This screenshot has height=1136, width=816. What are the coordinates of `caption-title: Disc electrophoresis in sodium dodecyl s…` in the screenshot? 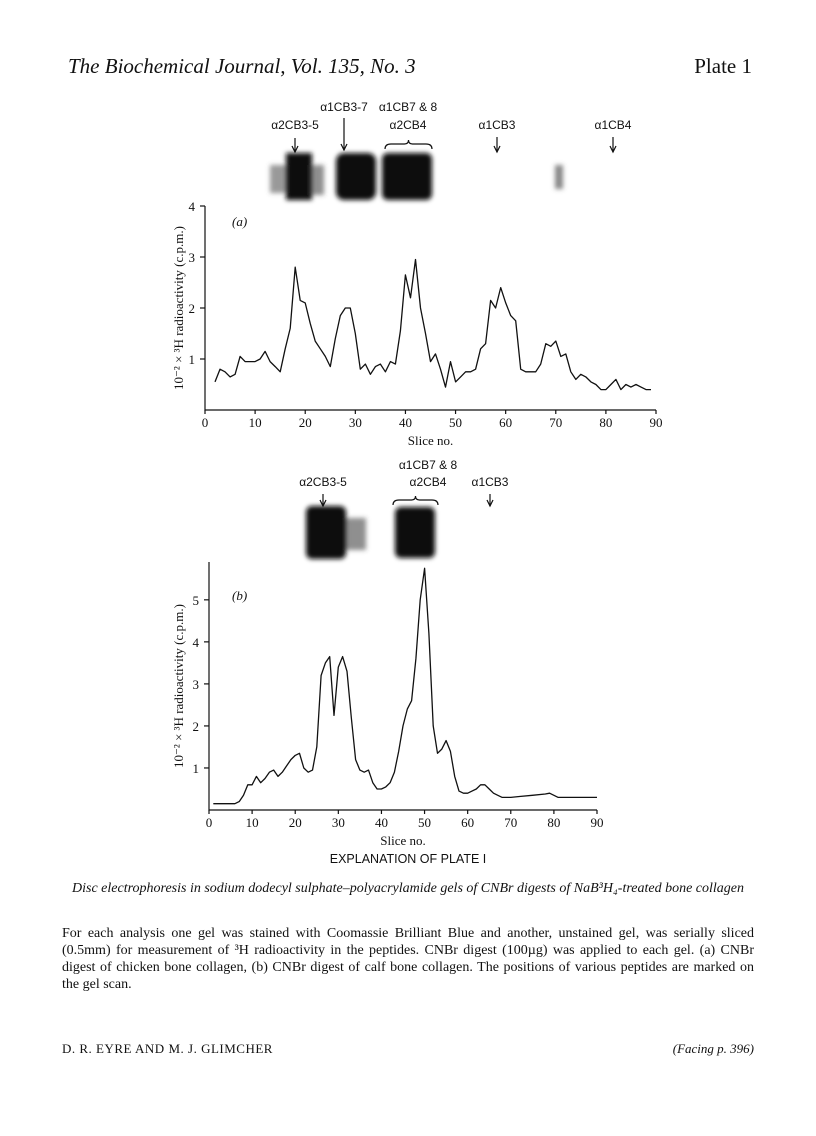 It's located at (408, 888).